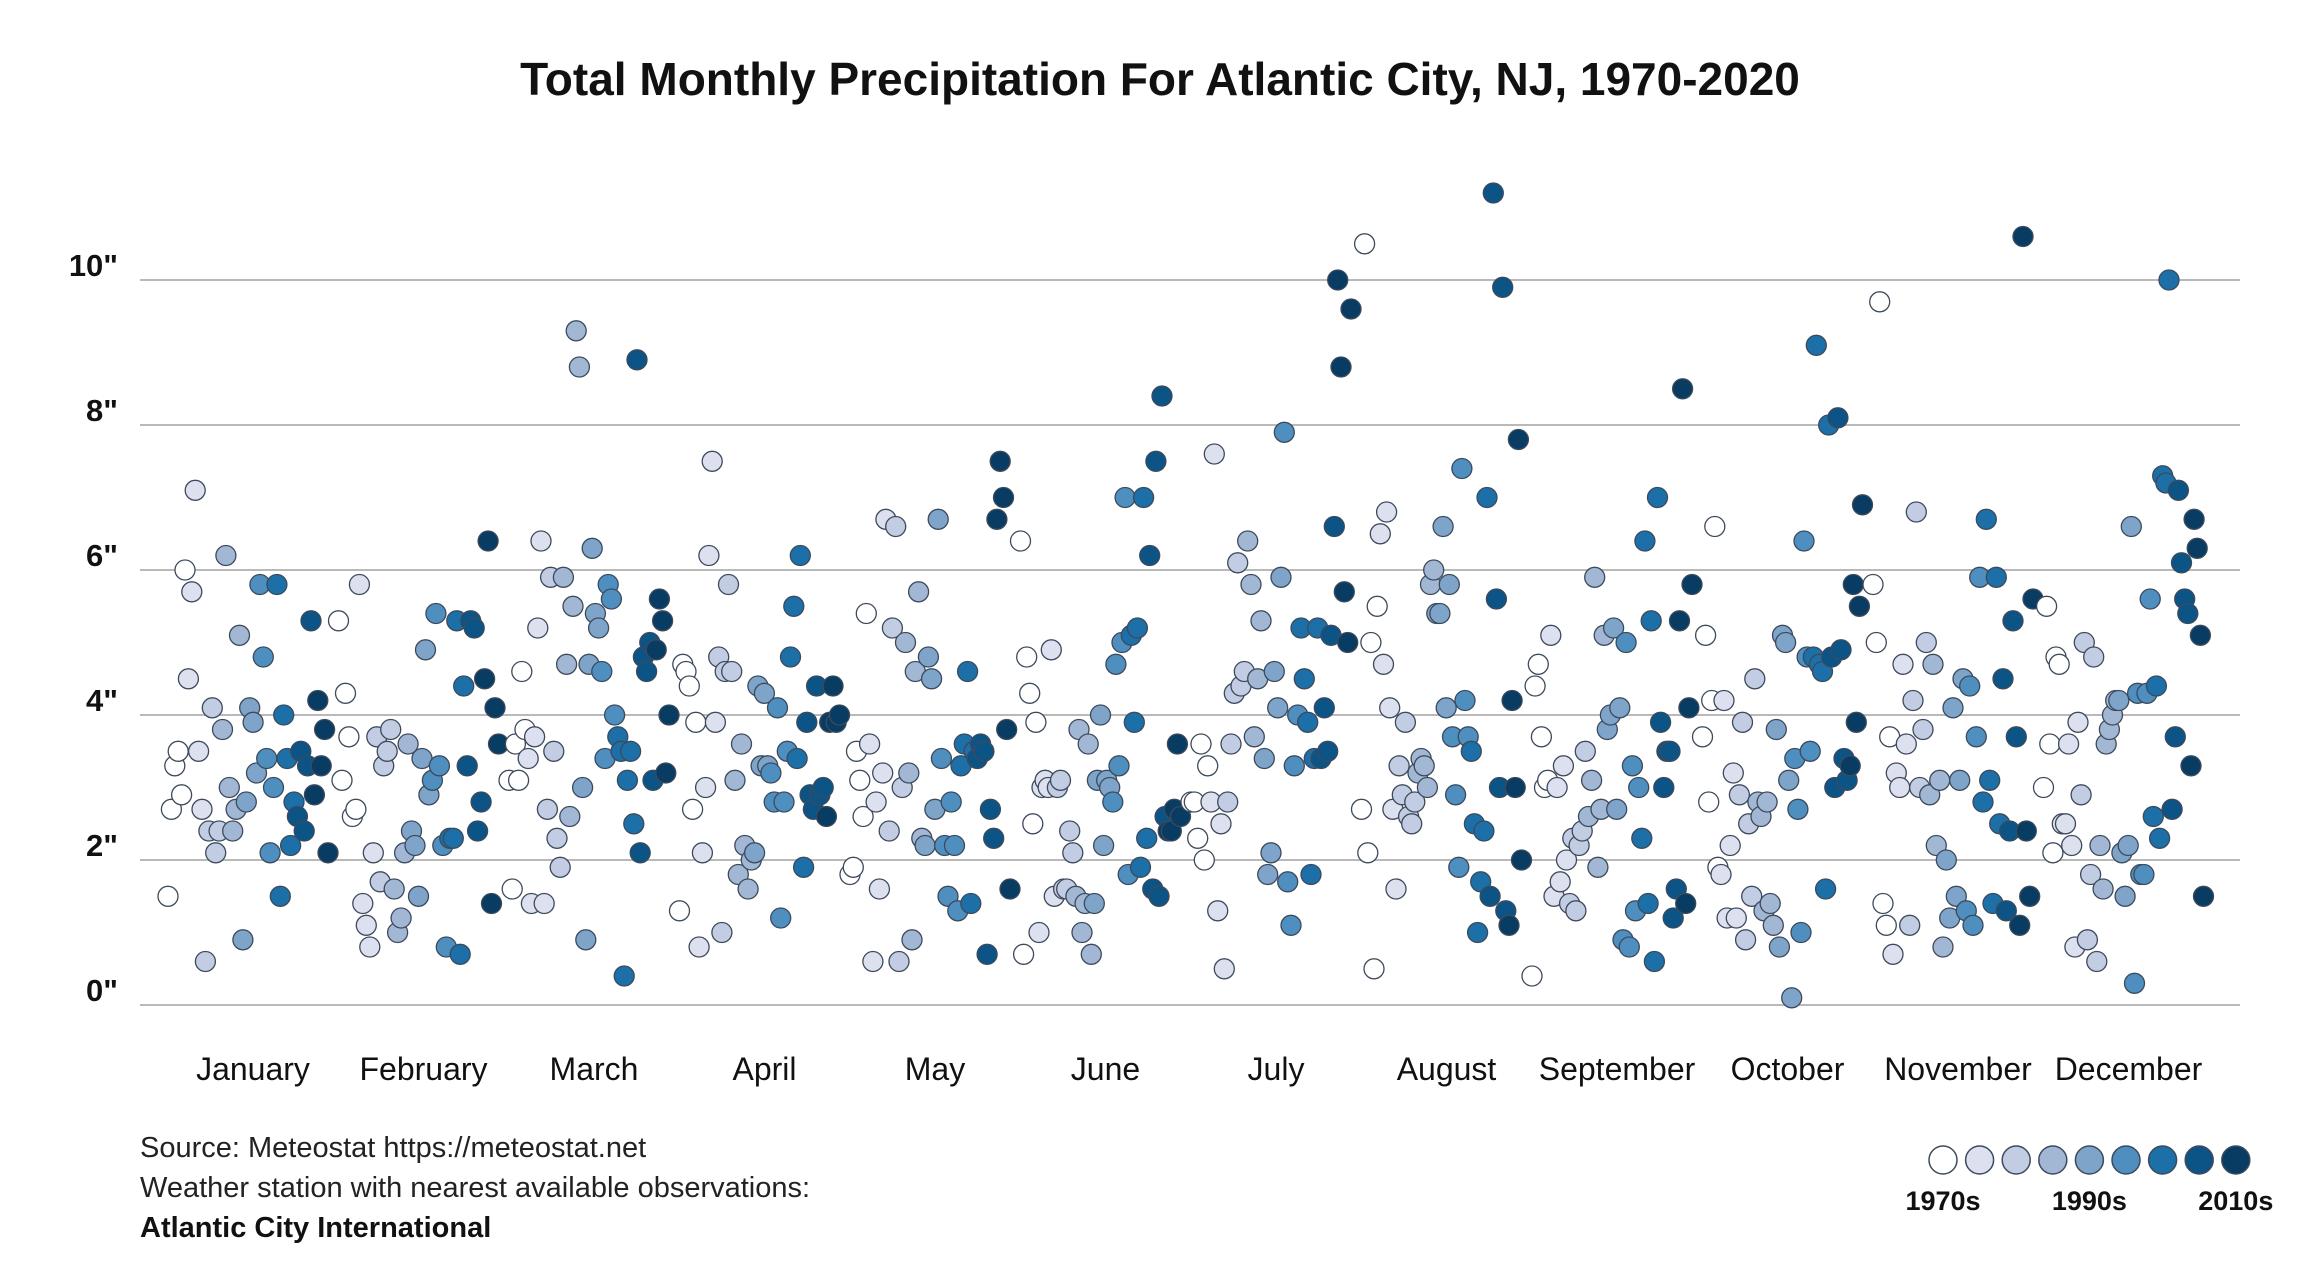  I want to click on station-name: Atlantic City International, so click(316, 1228).